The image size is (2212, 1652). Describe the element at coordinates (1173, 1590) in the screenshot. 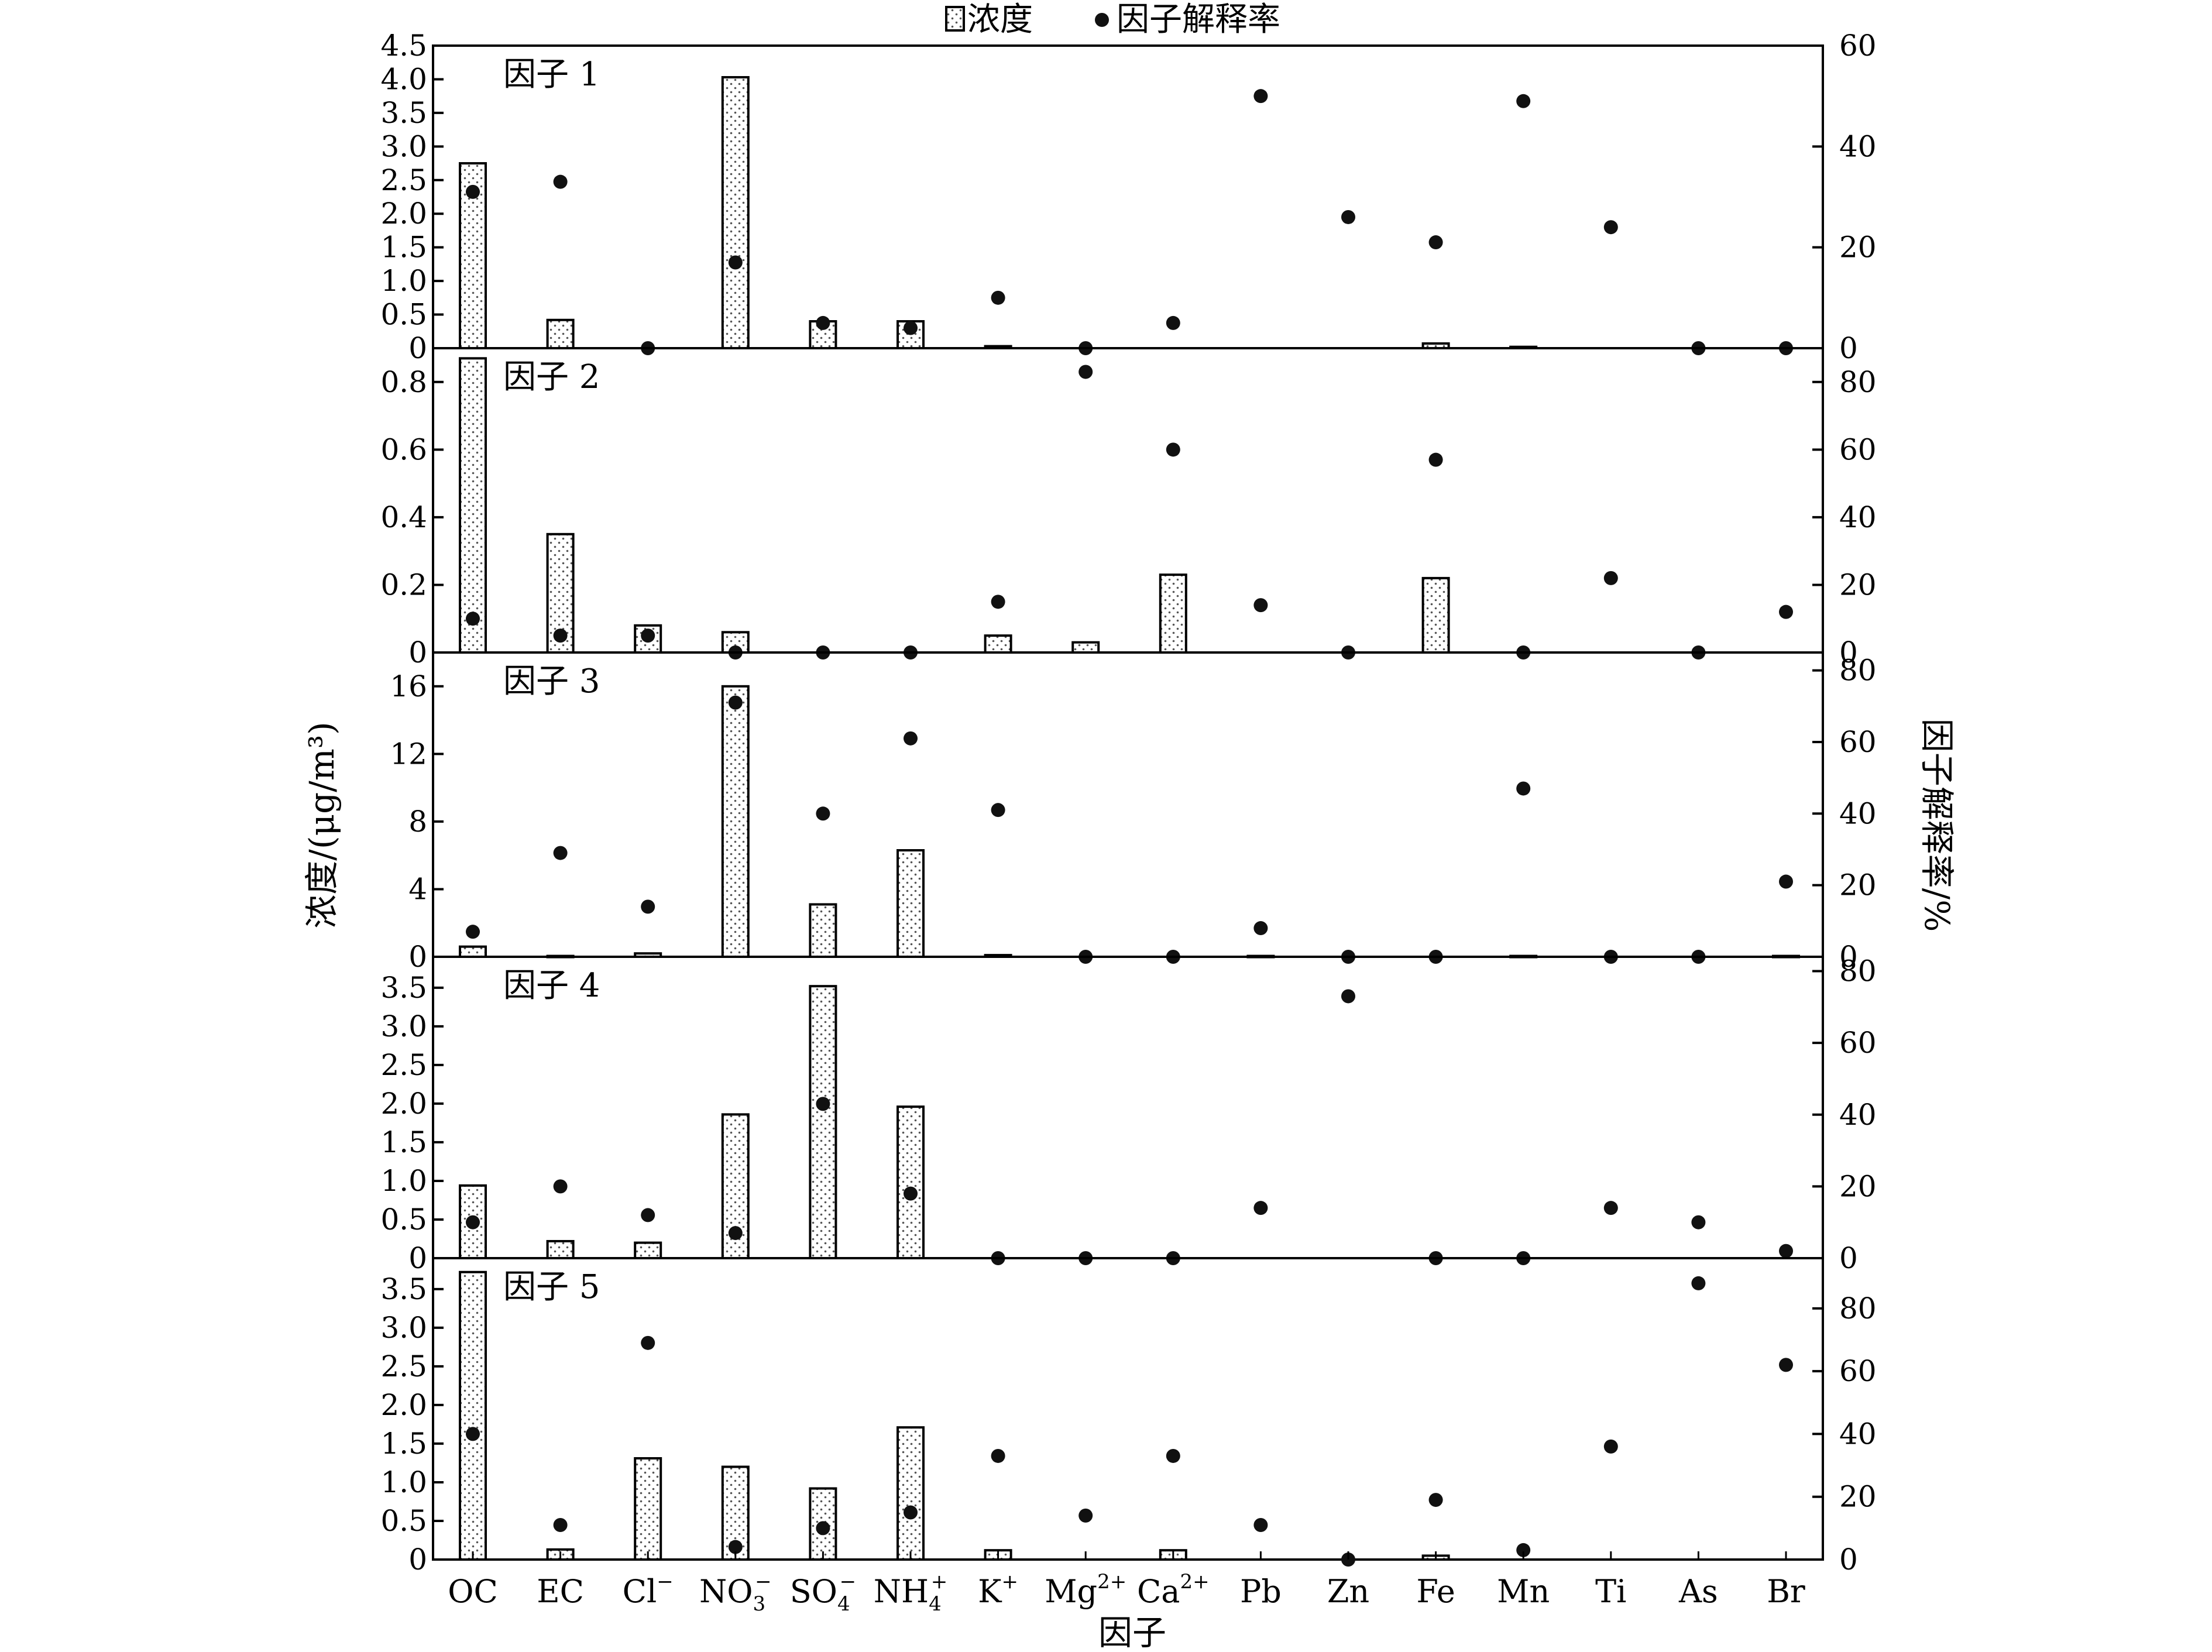

I see `x-category-label: Ca2+` at that location.